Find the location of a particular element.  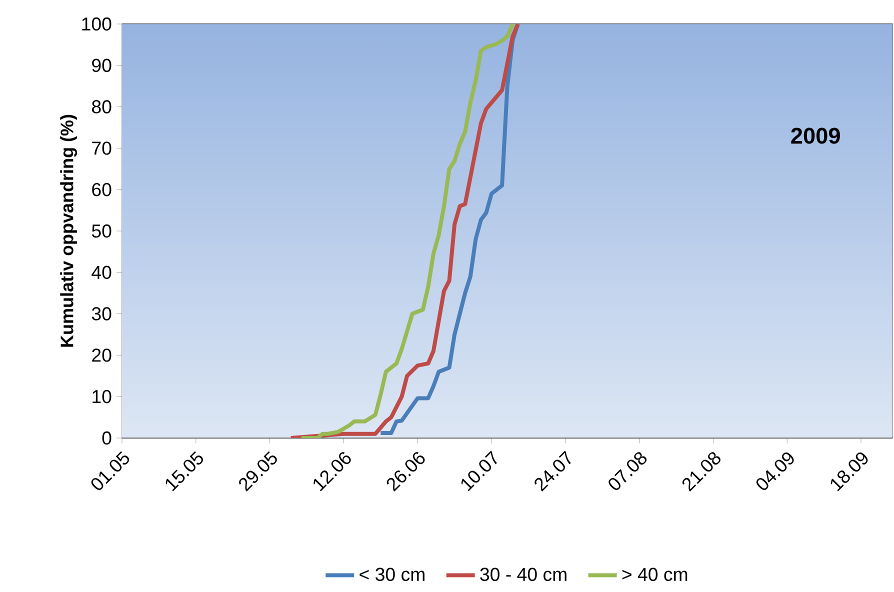

y-tick-label: 20 is located at coordinates (102, 355).